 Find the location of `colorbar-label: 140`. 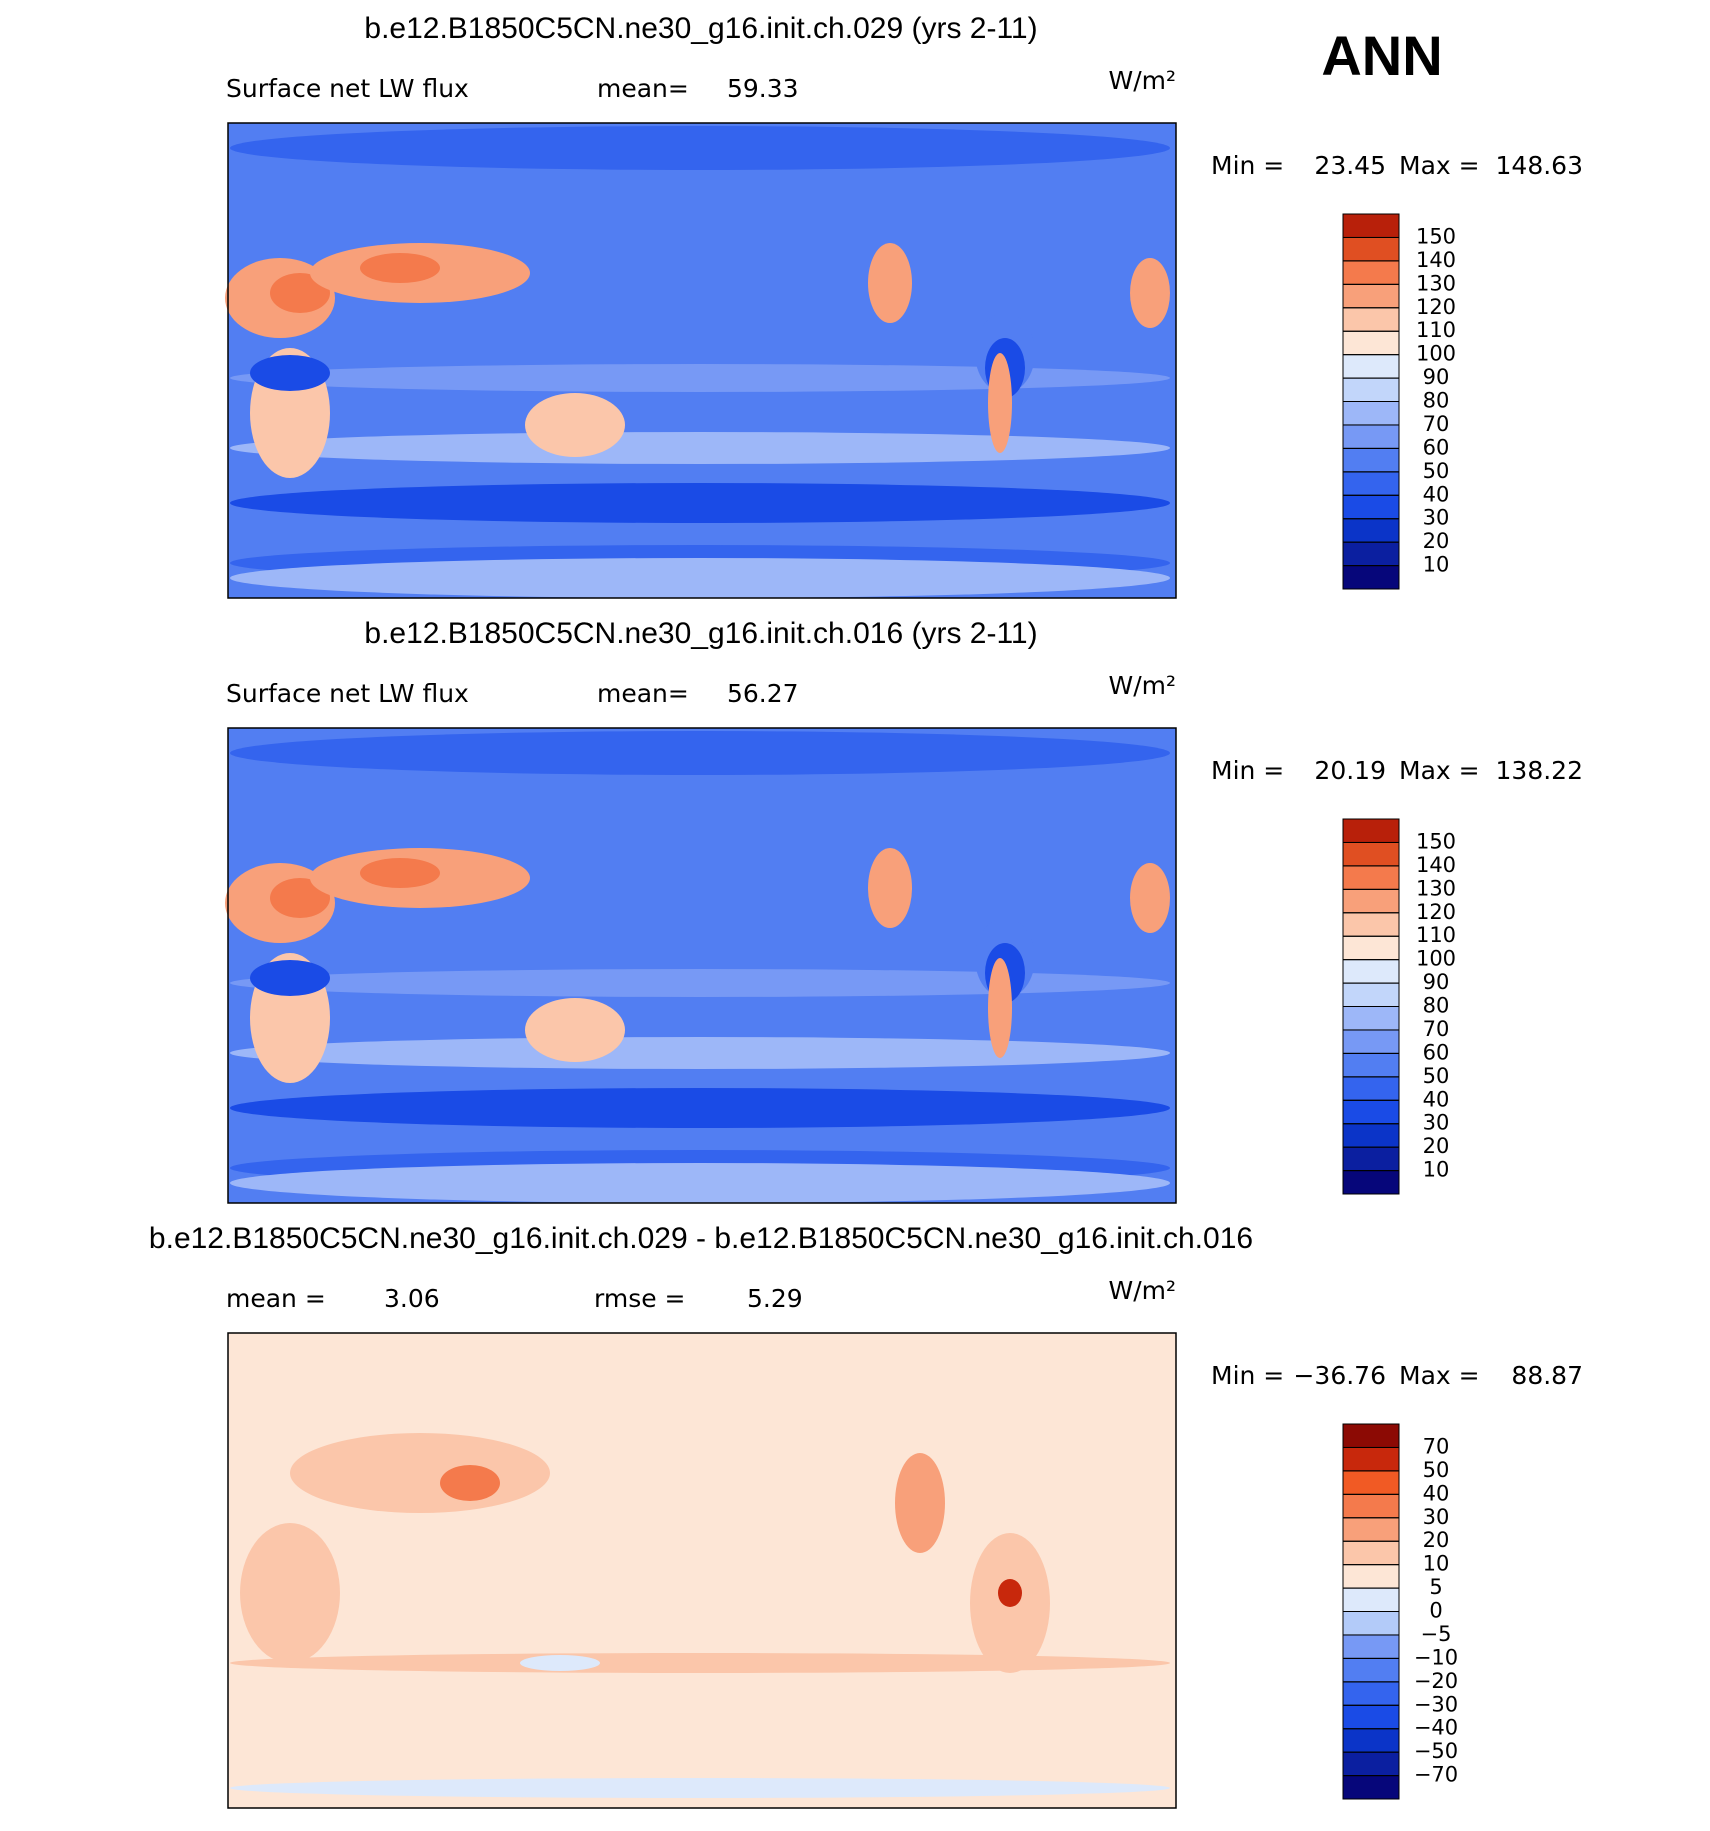

colorbar-label: 140 is located at coordinates (1436, 260).